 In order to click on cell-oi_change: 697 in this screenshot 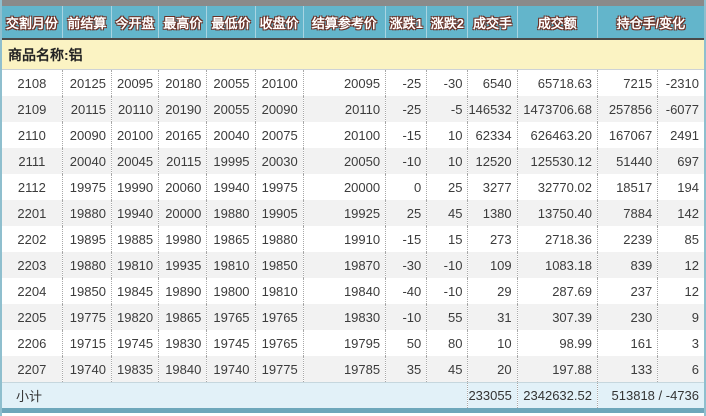, I will do `click(680, 161)`.